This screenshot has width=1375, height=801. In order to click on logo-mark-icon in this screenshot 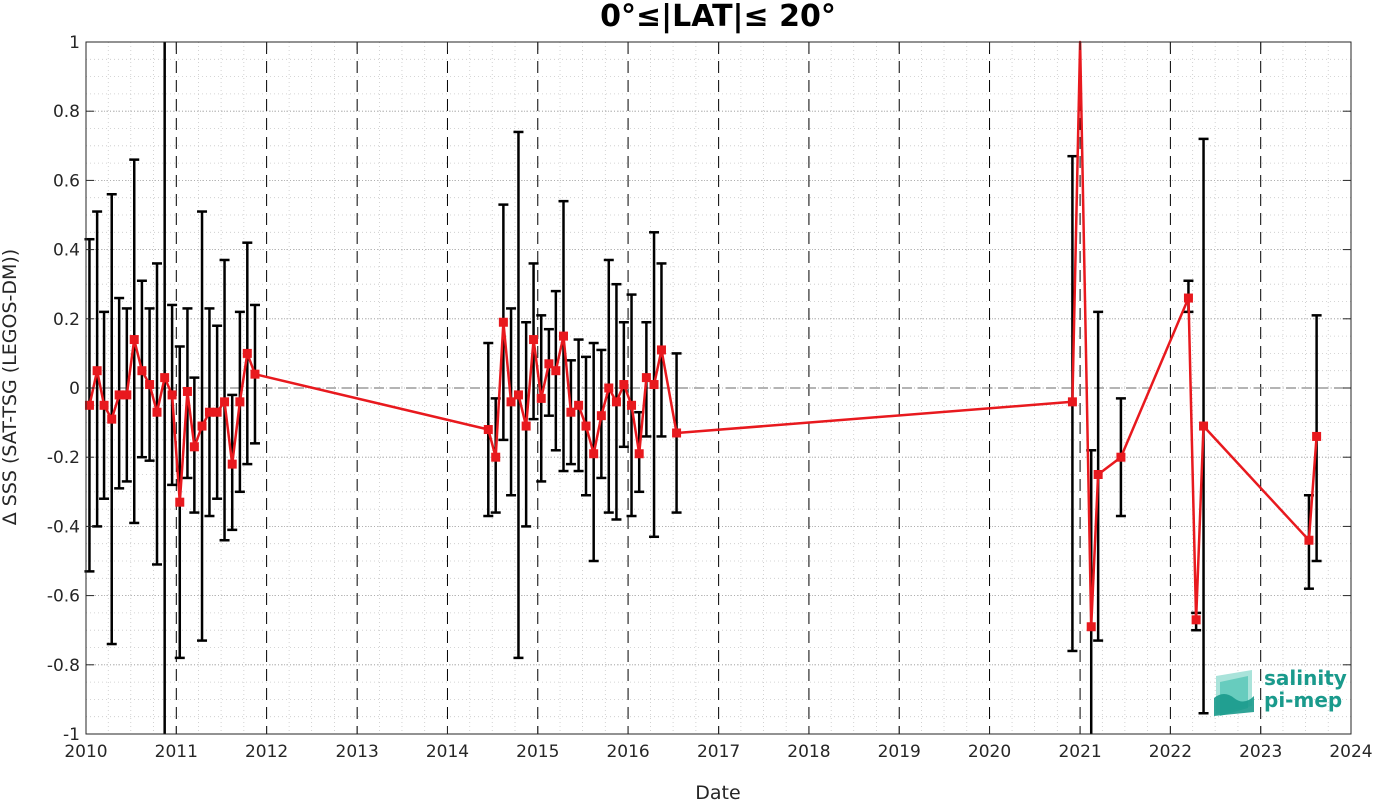, I will do `click(1234, 693)`.